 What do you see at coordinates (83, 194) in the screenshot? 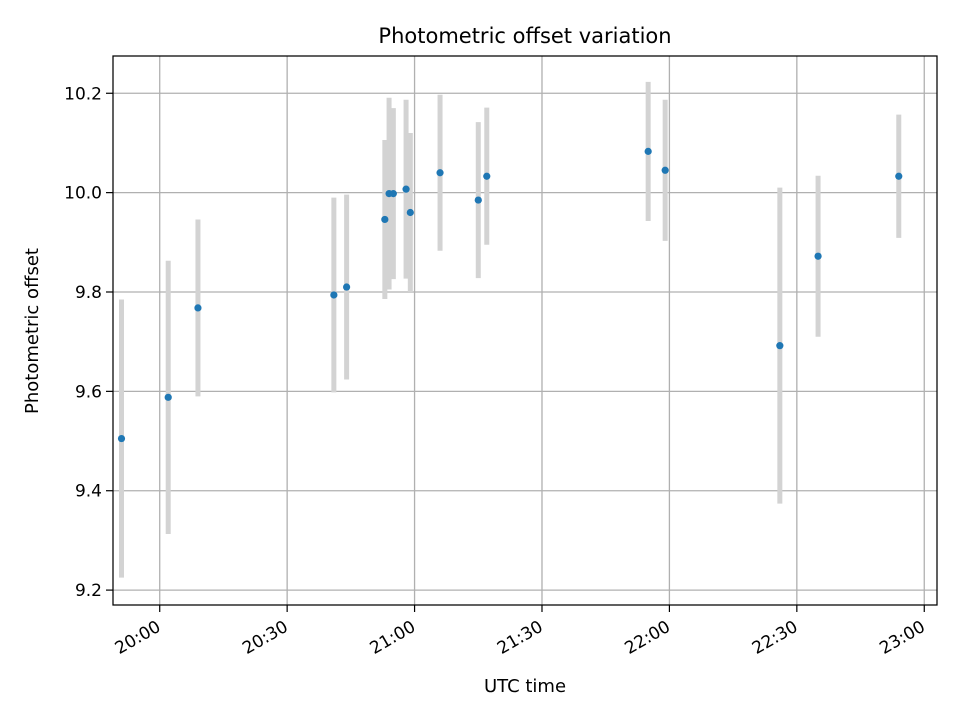
I see `y-tick-label: 10.0` at bounding box center [83, 194].